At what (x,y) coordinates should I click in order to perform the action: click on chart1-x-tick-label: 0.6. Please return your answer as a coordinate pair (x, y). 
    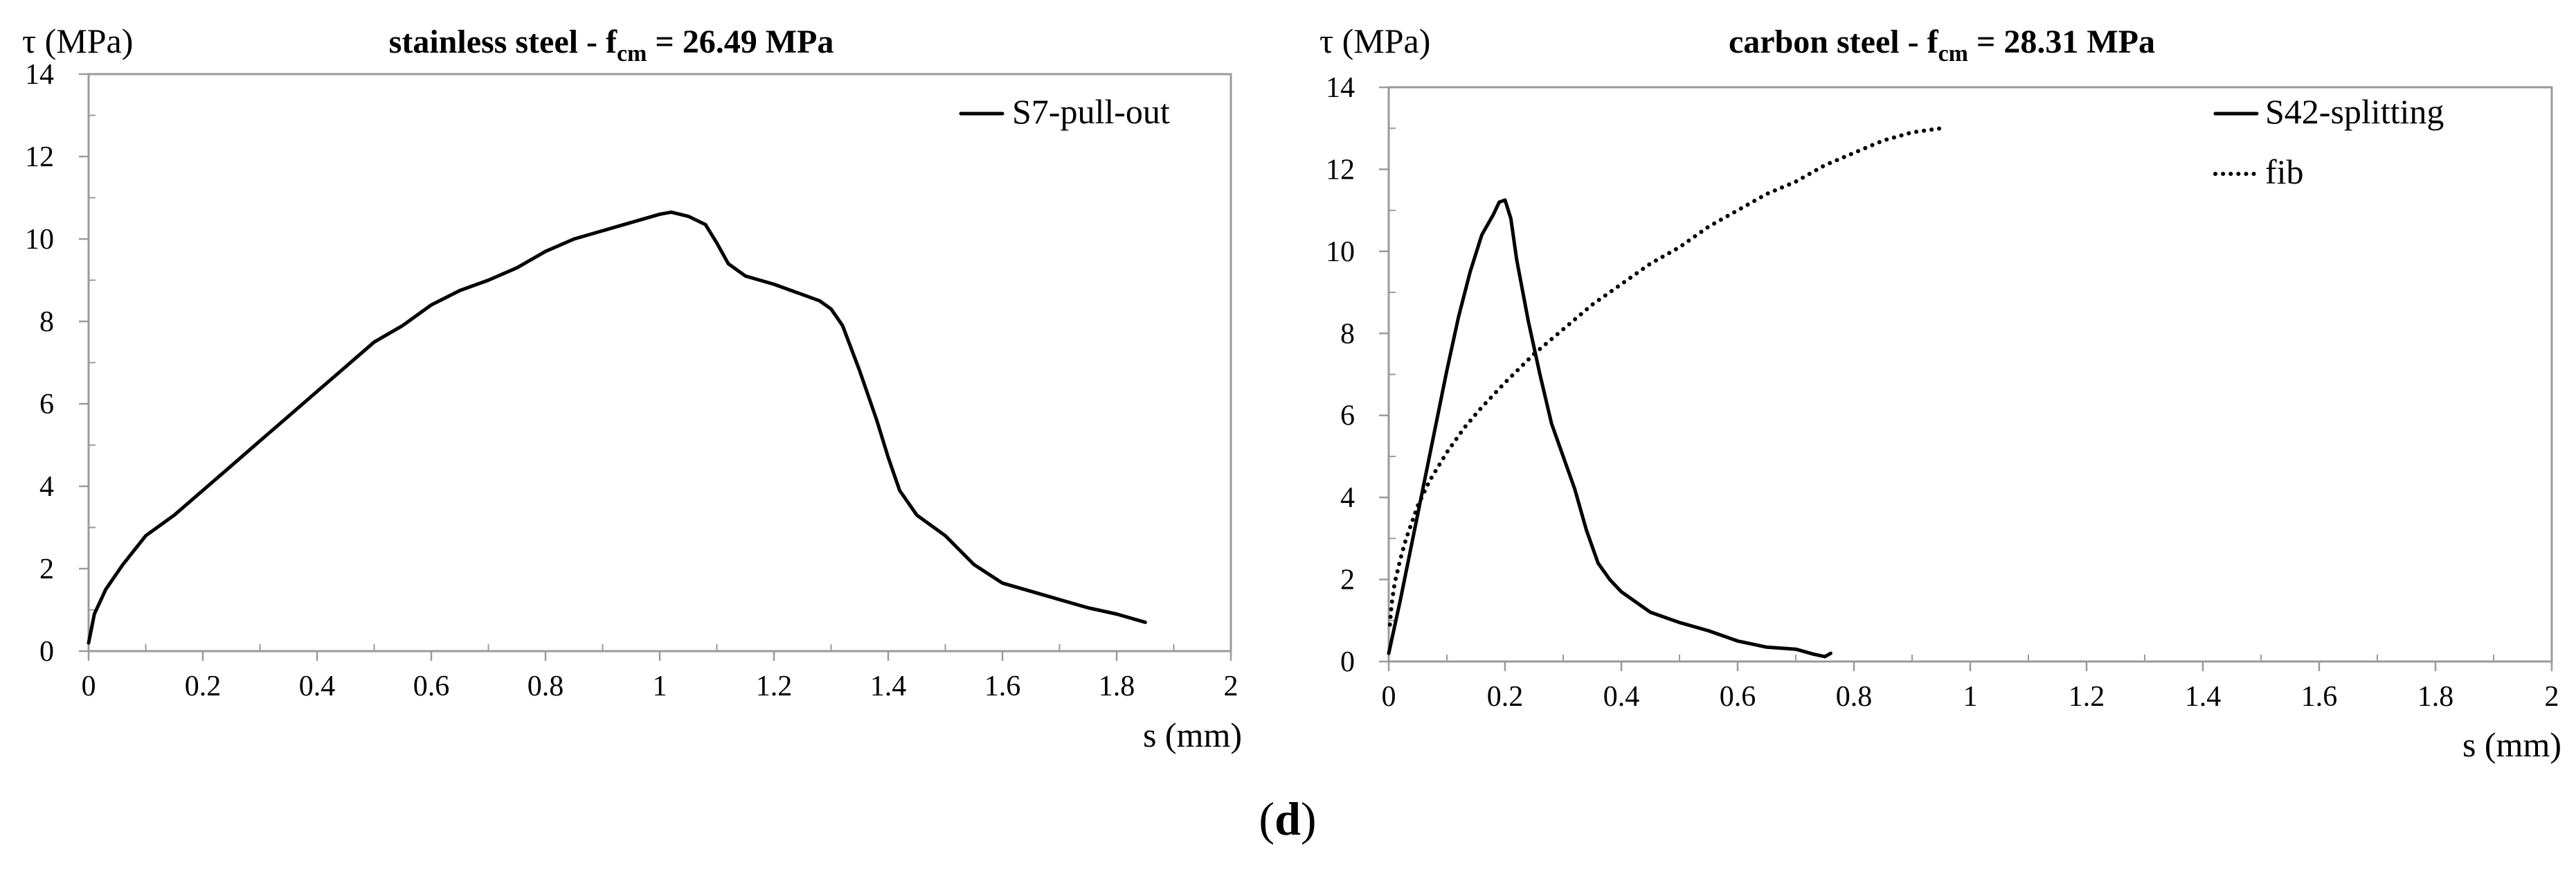
    Looking at the image, I should click on (431, 686).